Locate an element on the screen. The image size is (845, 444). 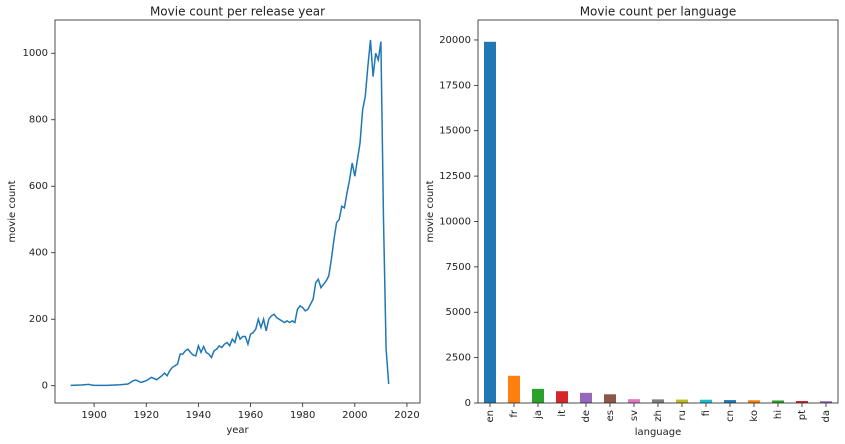
x-tick-label: hi is located at coordinates (778, 414).